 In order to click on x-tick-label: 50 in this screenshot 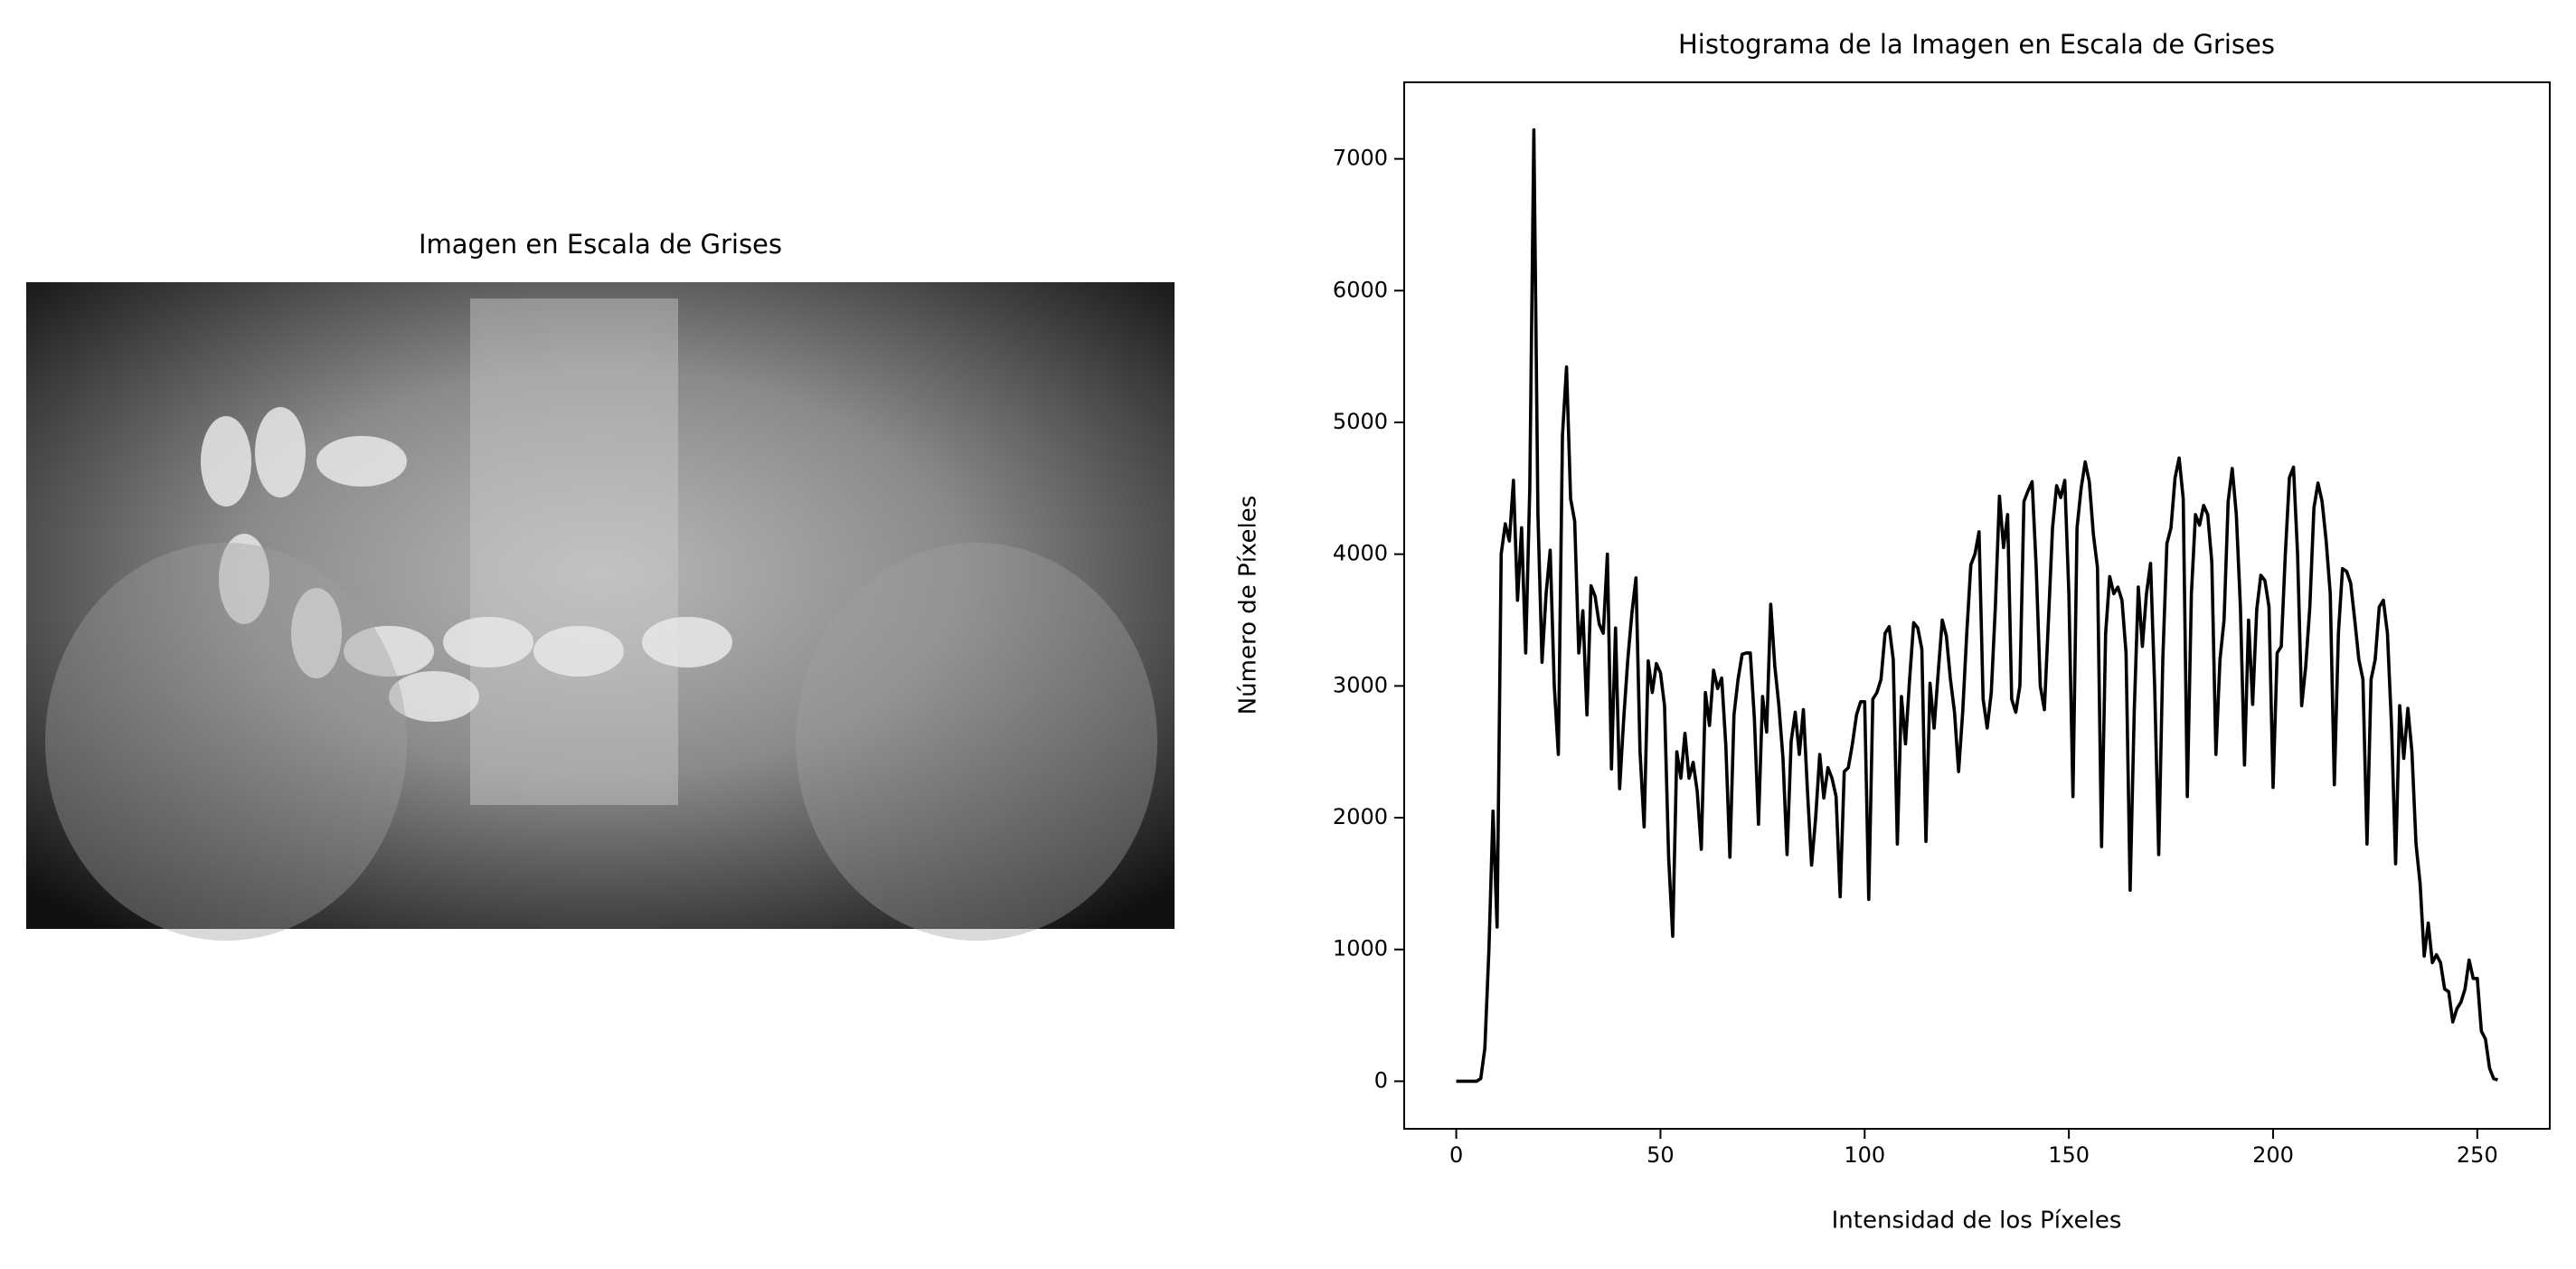, I will do `click(1661, 1155)`.